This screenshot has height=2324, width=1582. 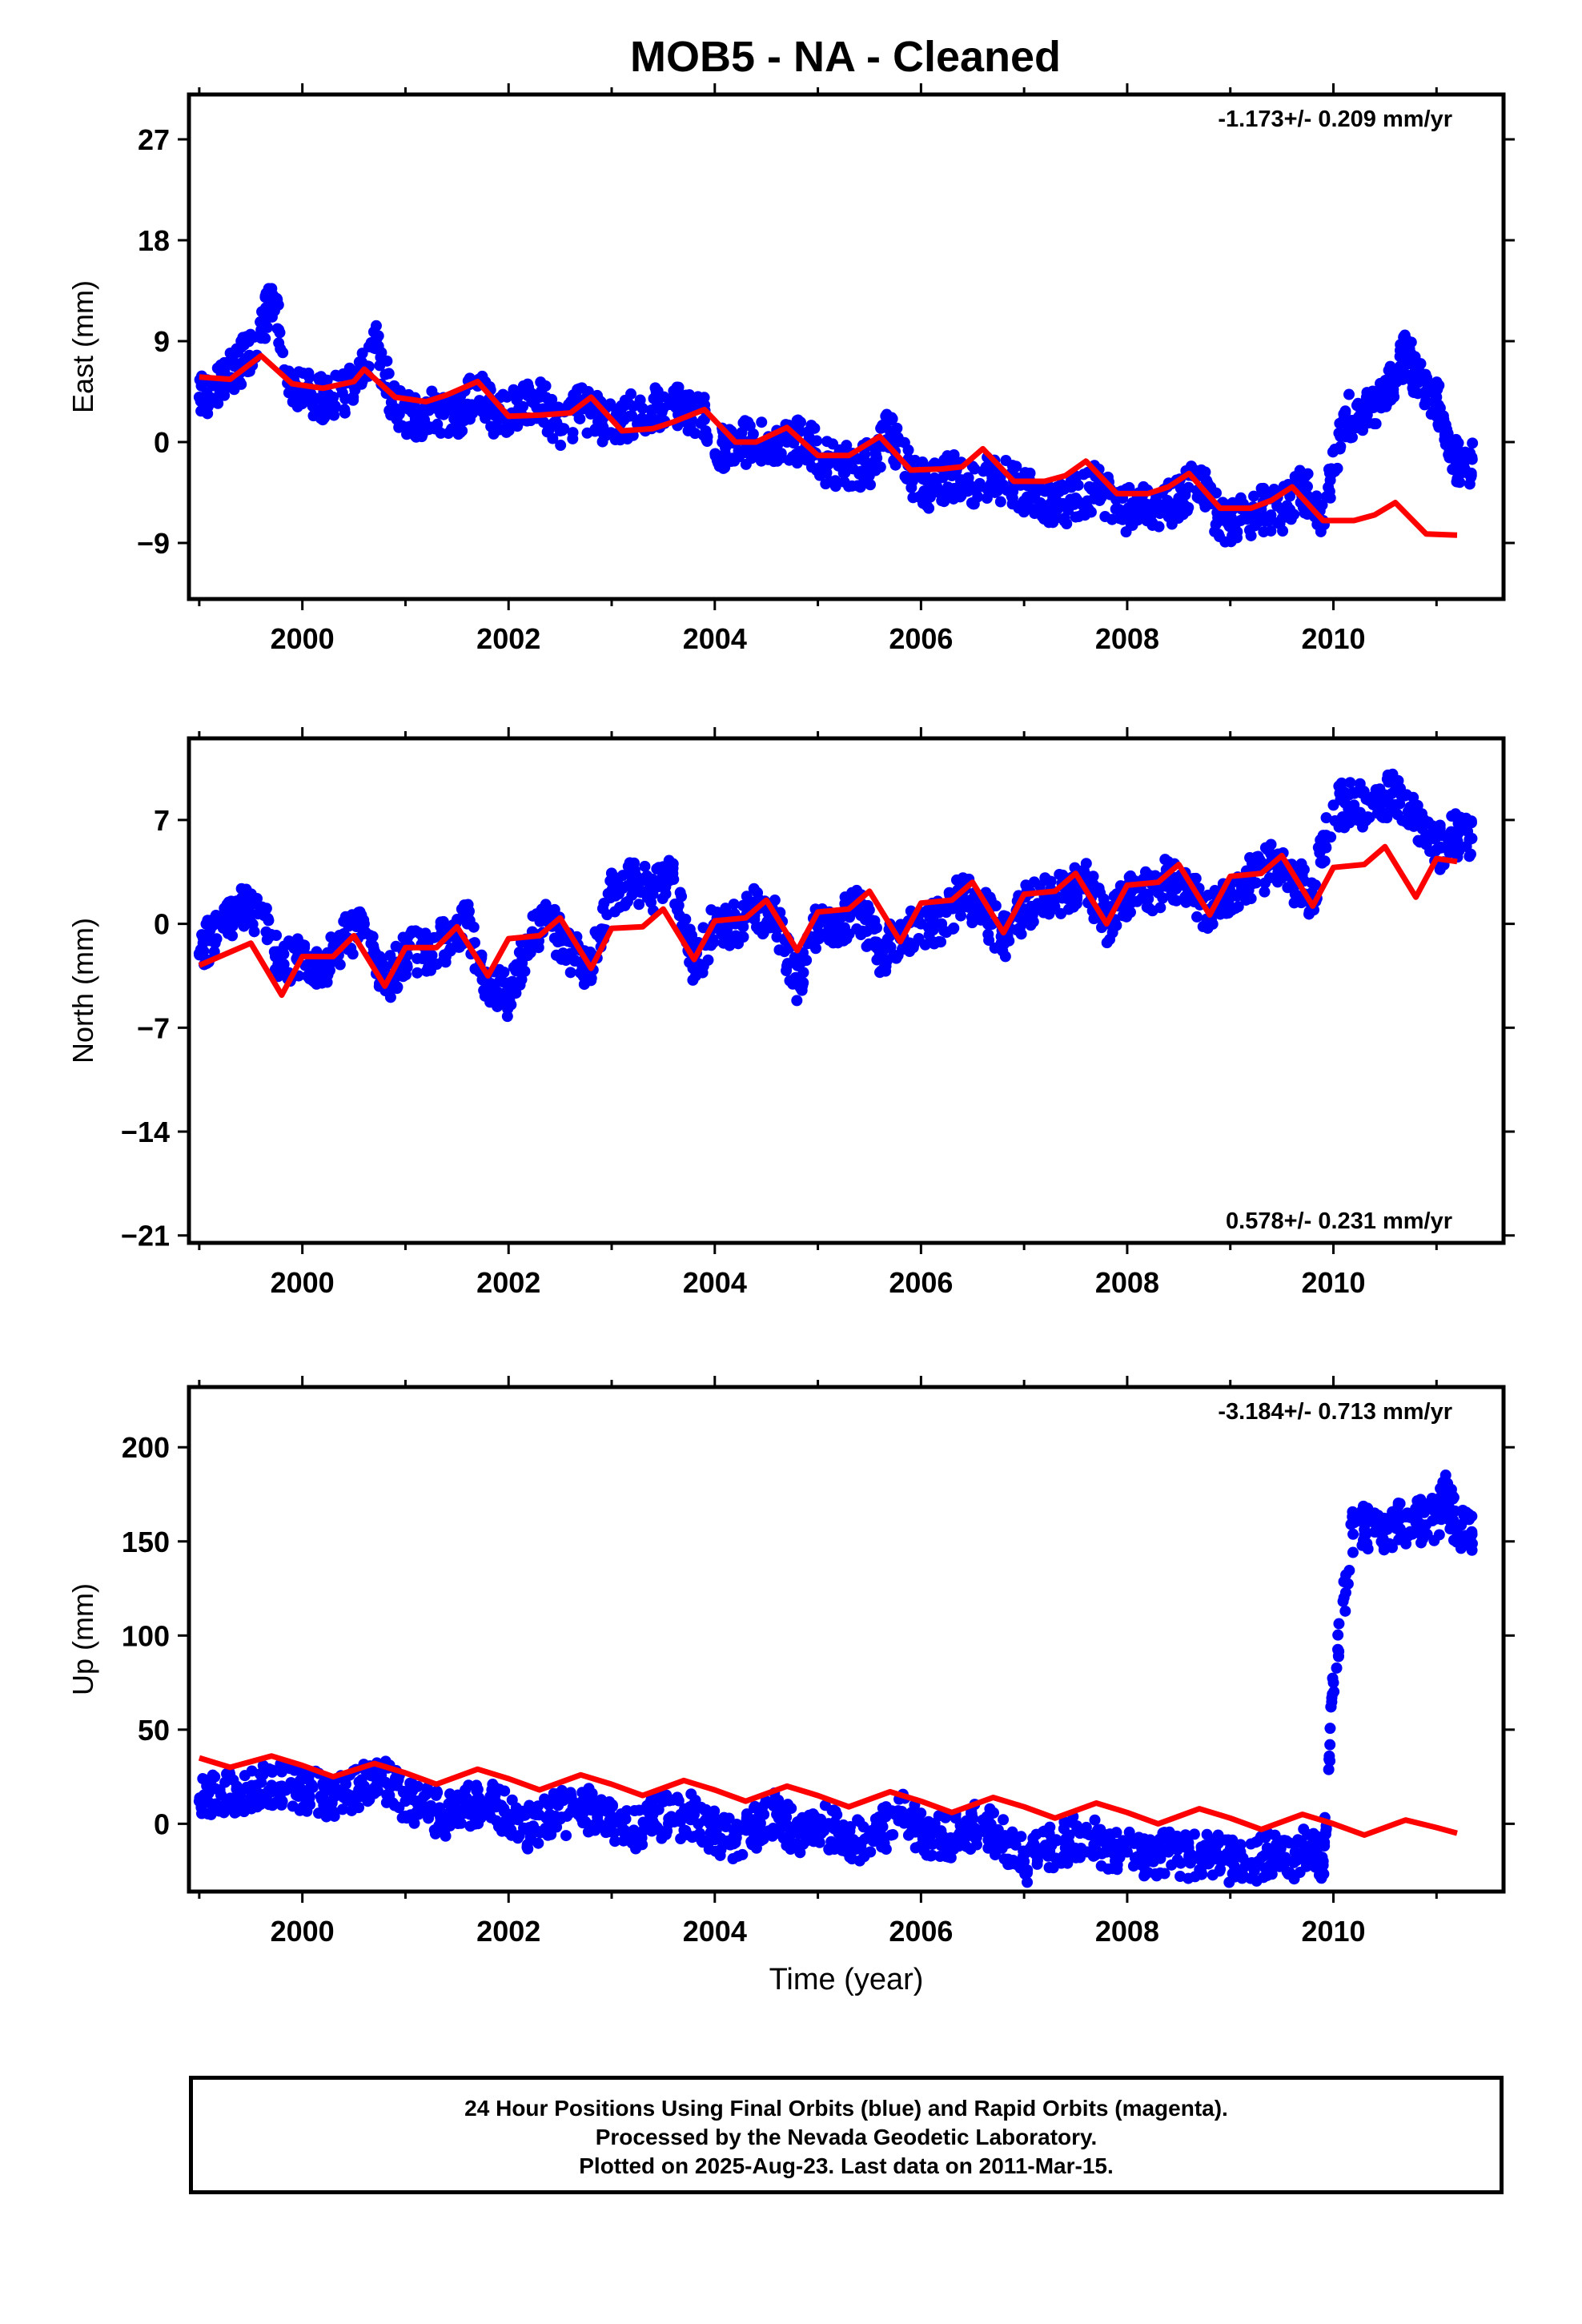 What do you see at coordinates (508, 1282) in the screenshot?
I see `x-tick-label: 2002` at bounding box center [508, 1282].